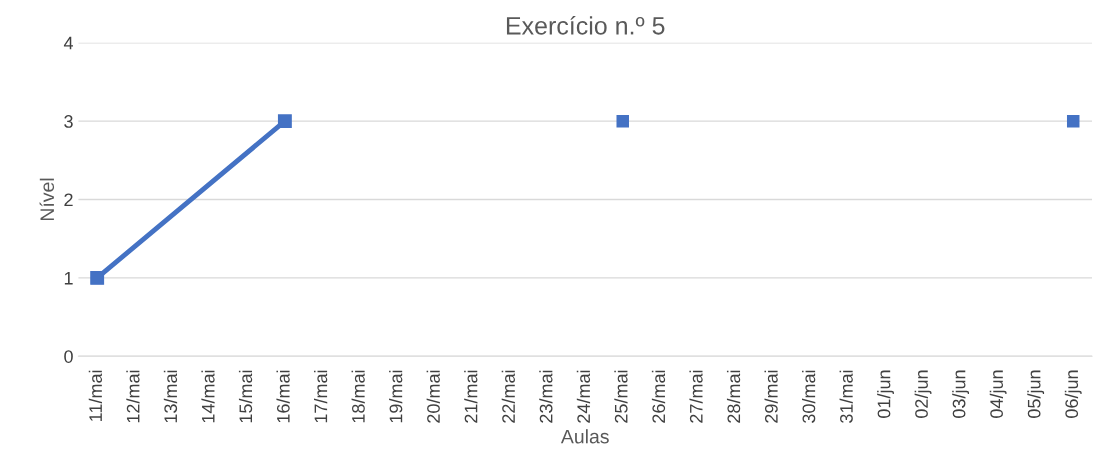  Describe the element at coordinates (133, 396) in the screenshot. I see `x-tick-label: 12/mai` at that location.